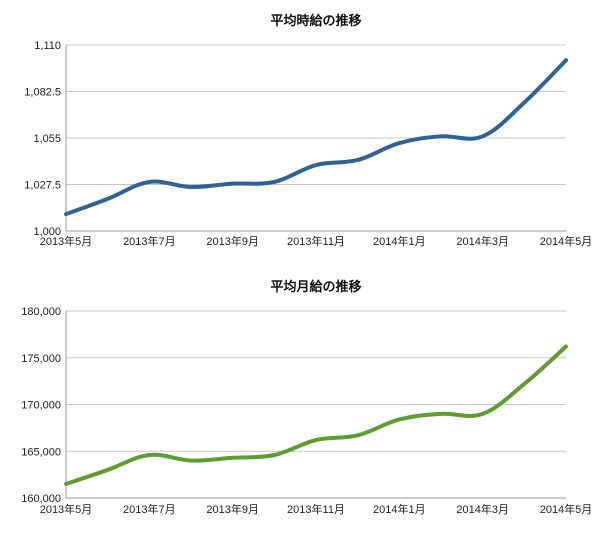  Describe the element at coordinates (47, 139) in the screenshot. I see `y-tick-label: 1,055` at that location.